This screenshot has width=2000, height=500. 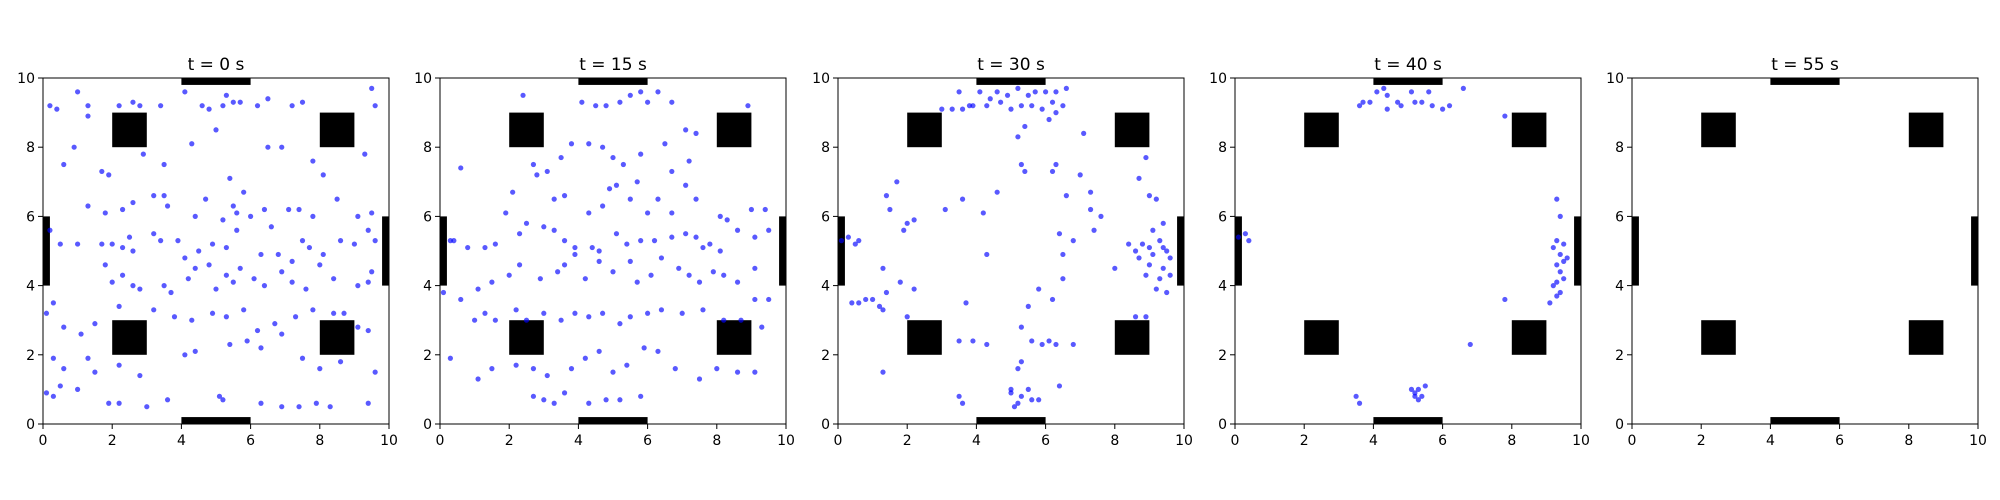 What do you see at coordinates (30, 148) in the screenshot?
I see `y-tick-label: 8` at bounding box center [30, 148].